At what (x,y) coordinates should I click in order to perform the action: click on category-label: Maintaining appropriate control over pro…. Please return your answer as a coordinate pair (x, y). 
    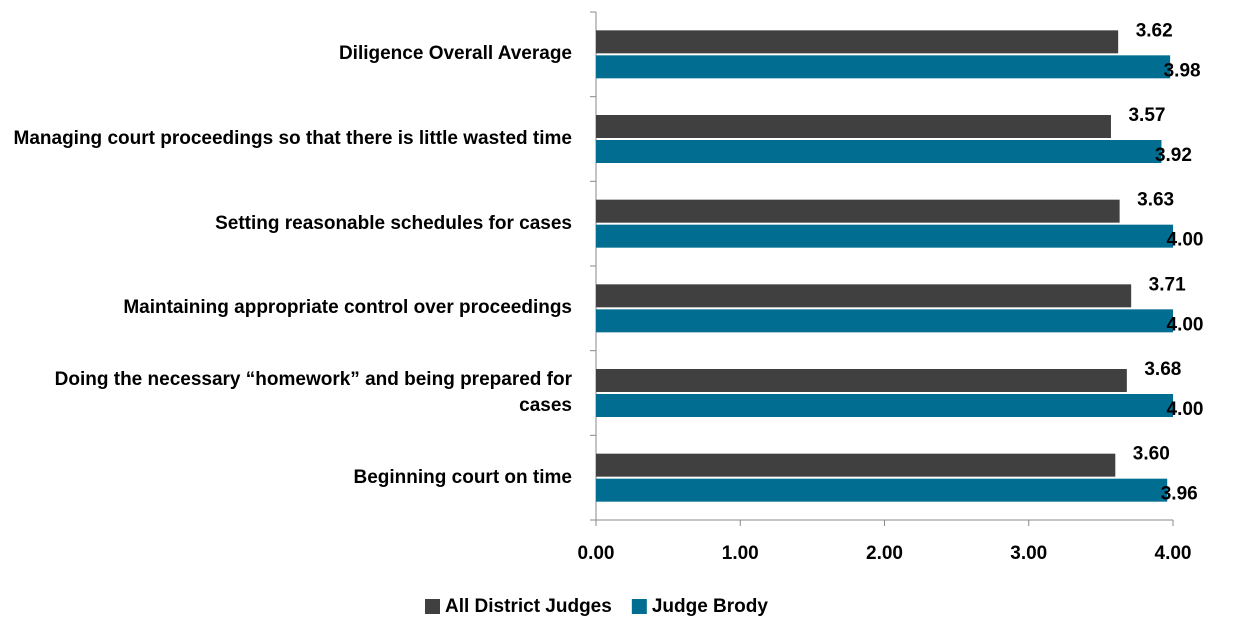
    Looking at the image, I should click on (347, 308).